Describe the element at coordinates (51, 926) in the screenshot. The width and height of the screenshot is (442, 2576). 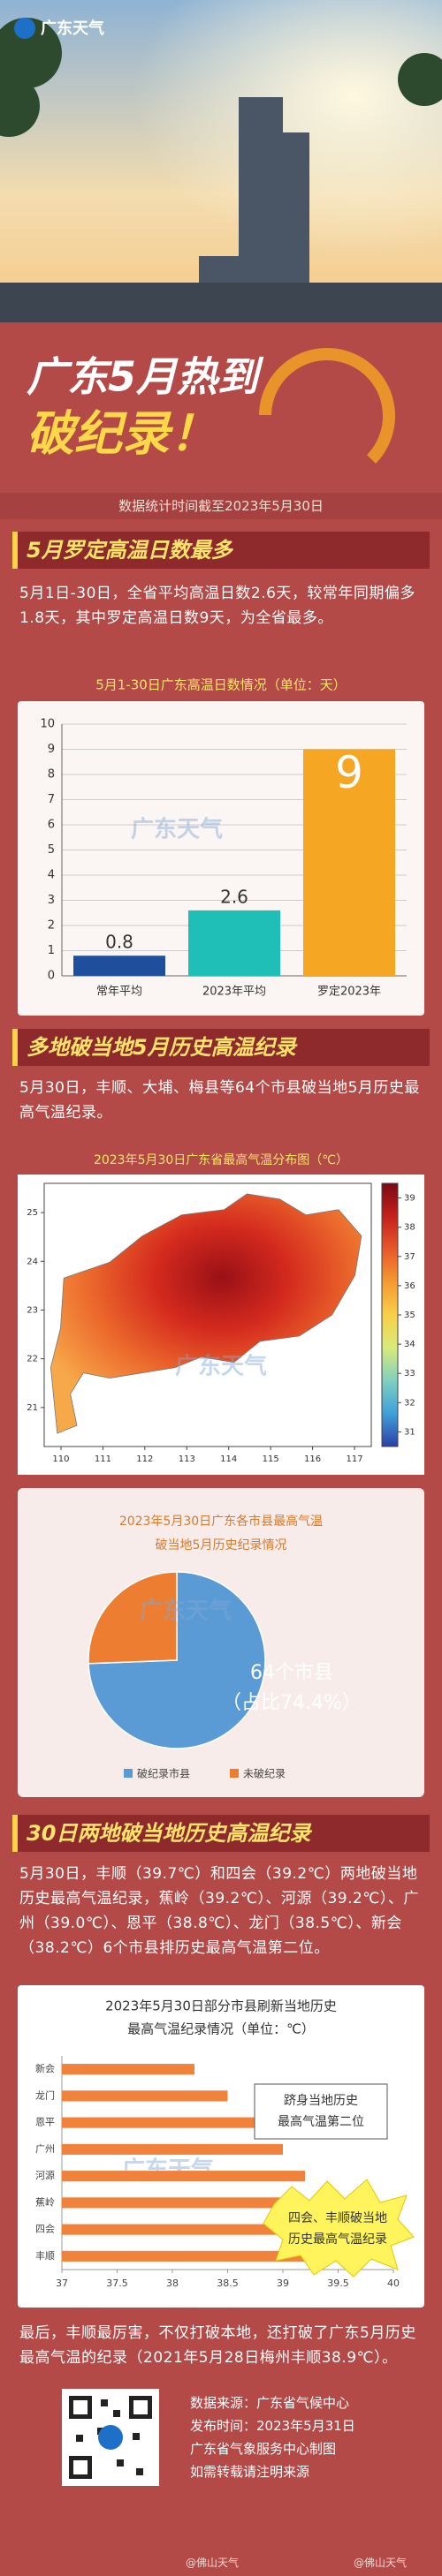
I see `y-tick-label: 2` at that location.